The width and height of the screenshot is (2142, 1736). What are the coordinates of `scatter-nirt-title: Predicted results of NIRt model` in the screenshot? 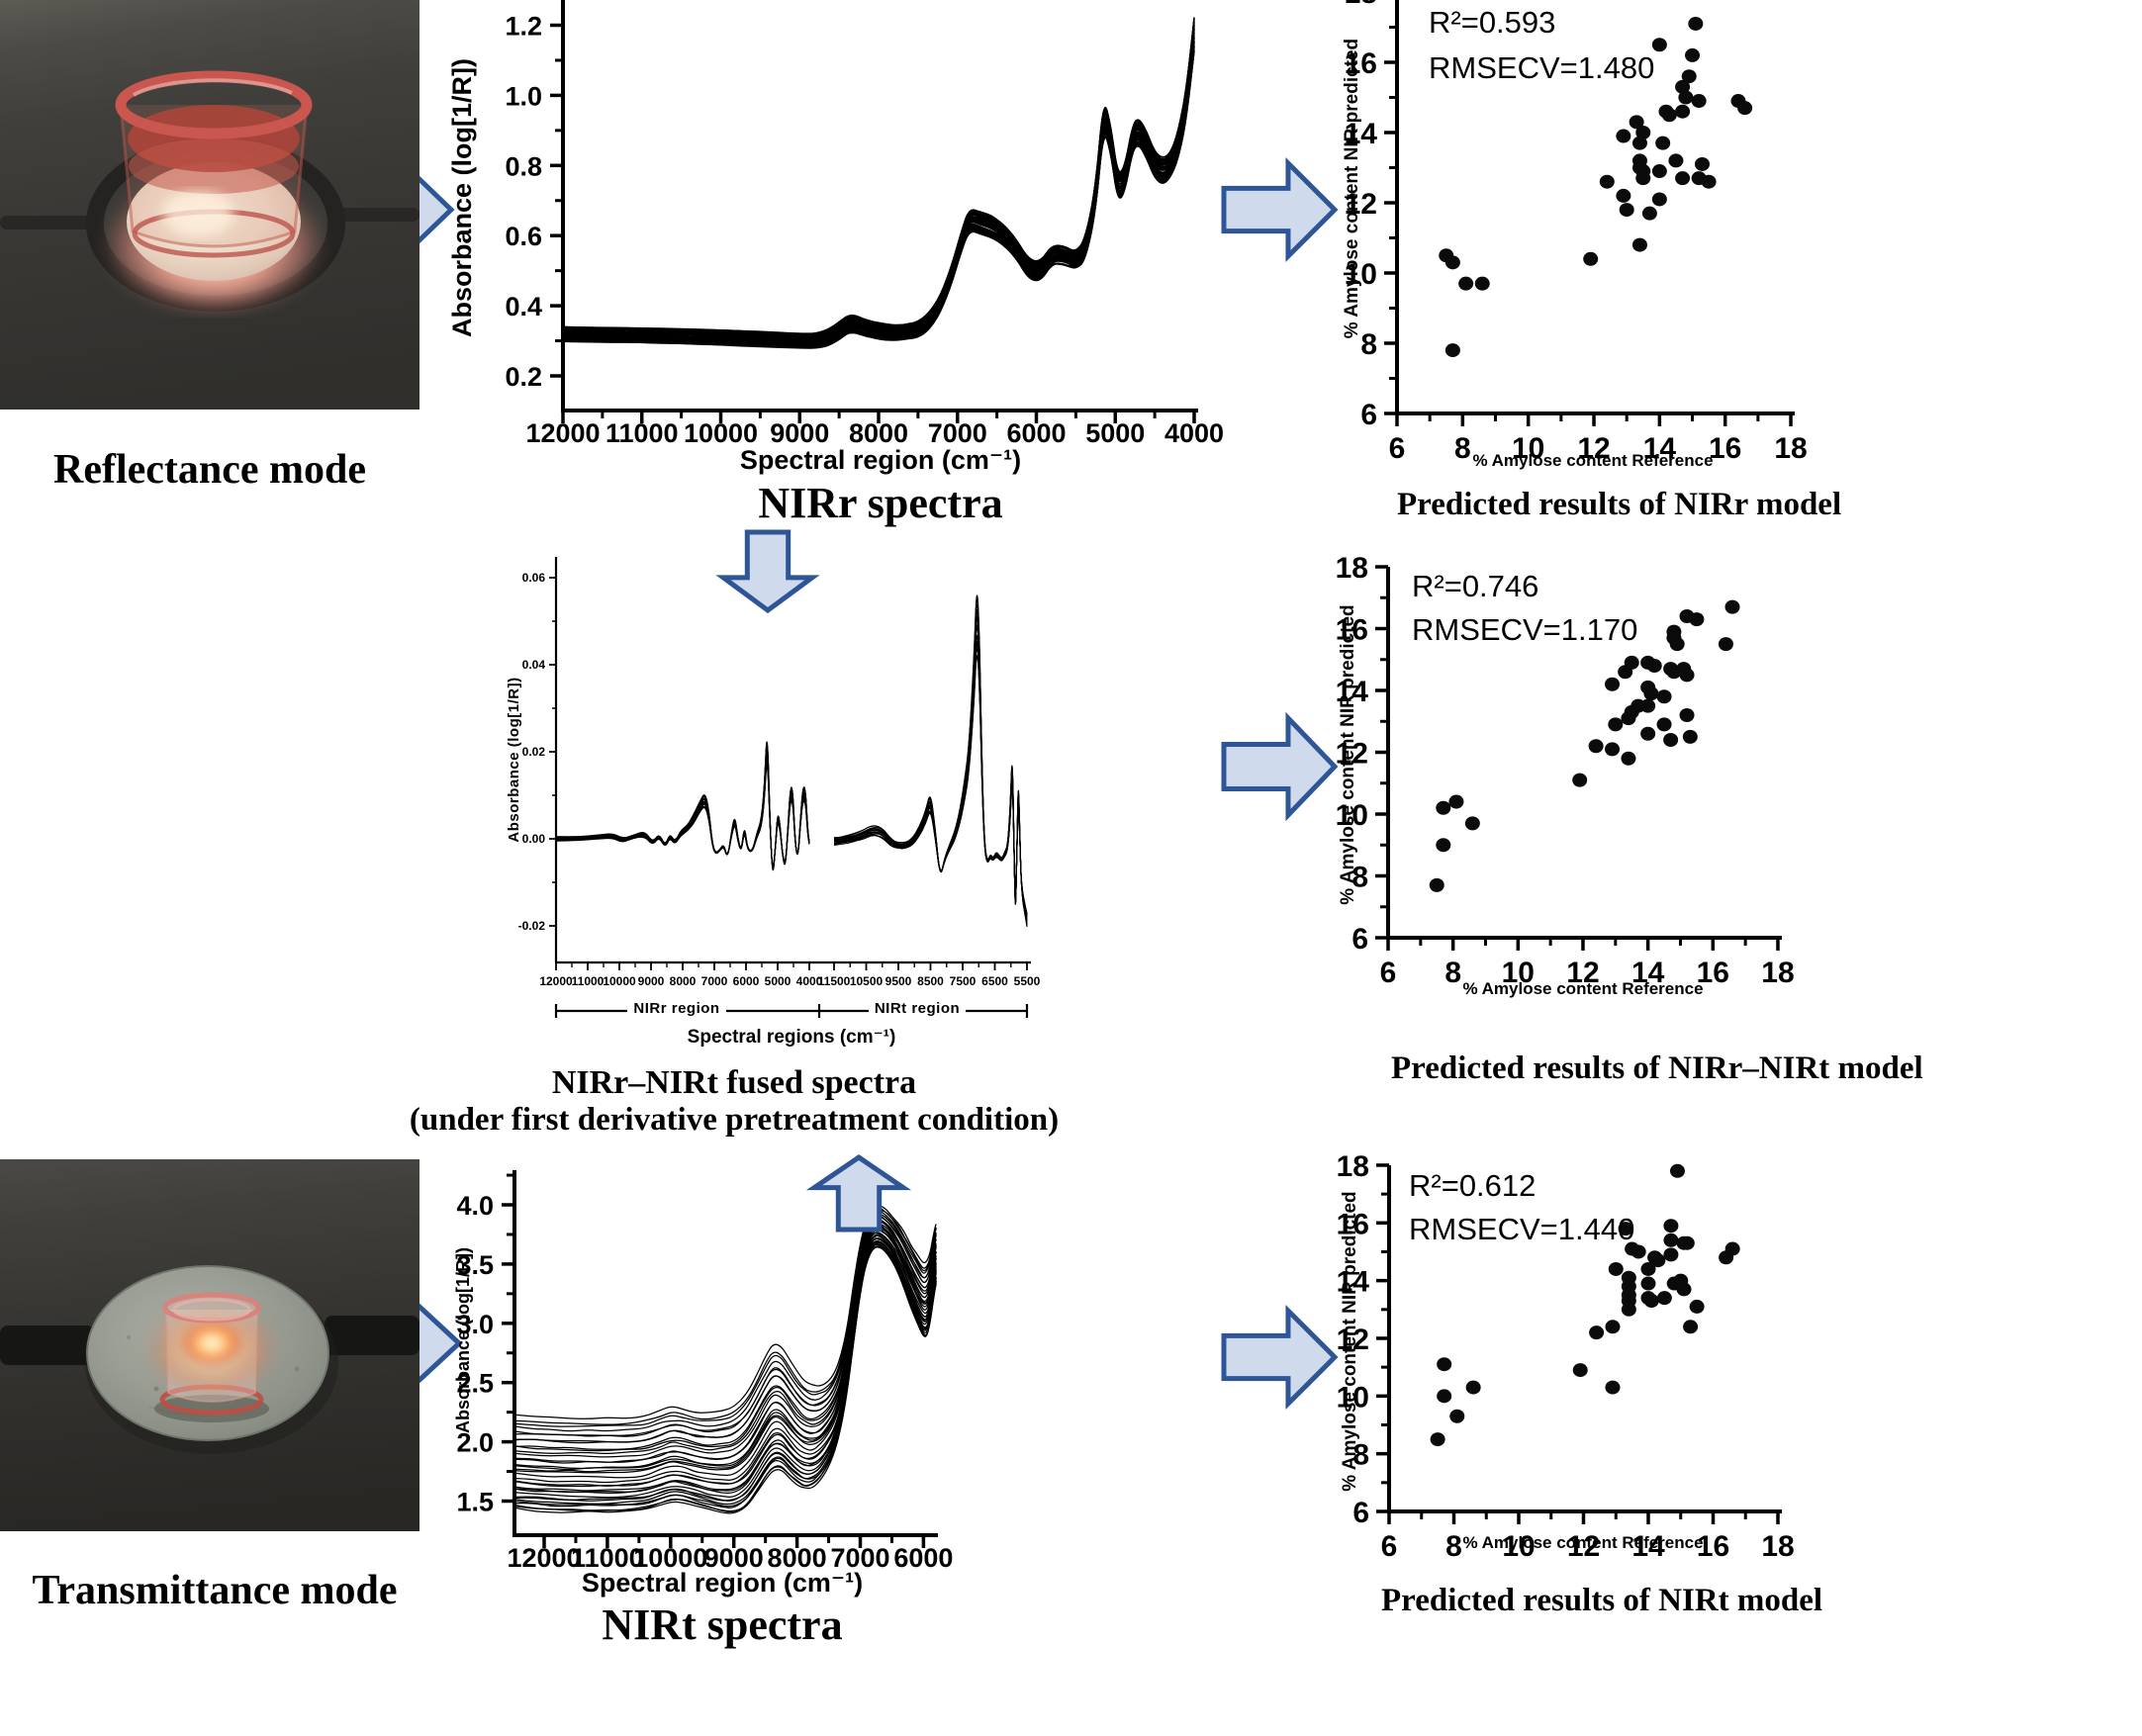 It's located at (1602, 1600).